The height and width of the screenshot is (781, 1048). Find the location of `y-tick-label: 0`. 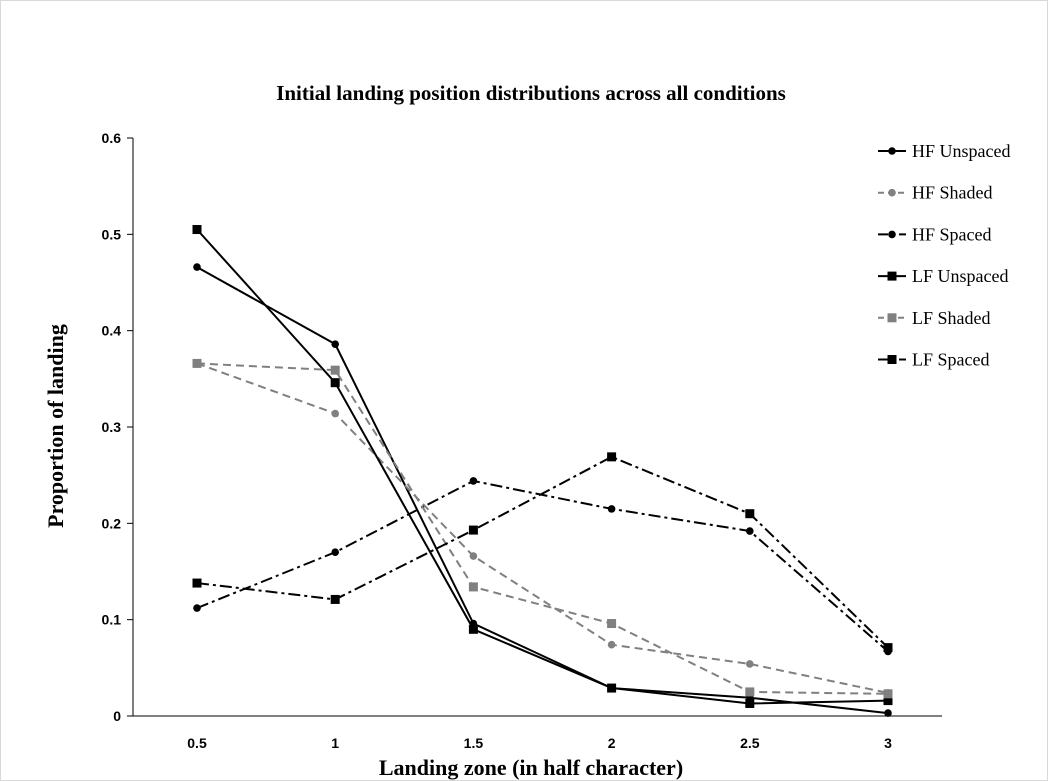

y-tick-label: 0 is located at coordinates (117, 716).